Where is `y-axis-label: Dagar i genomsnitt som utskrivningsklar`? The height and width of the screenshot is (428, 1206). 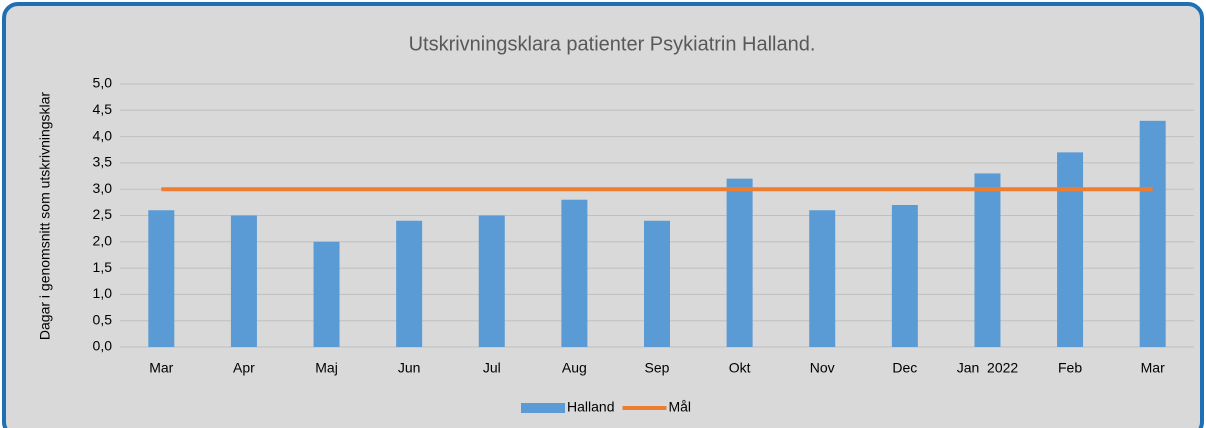
y-axis-label: Dagar i genomsnitt som utskrivningsklar is located at coordinates (45, 216).